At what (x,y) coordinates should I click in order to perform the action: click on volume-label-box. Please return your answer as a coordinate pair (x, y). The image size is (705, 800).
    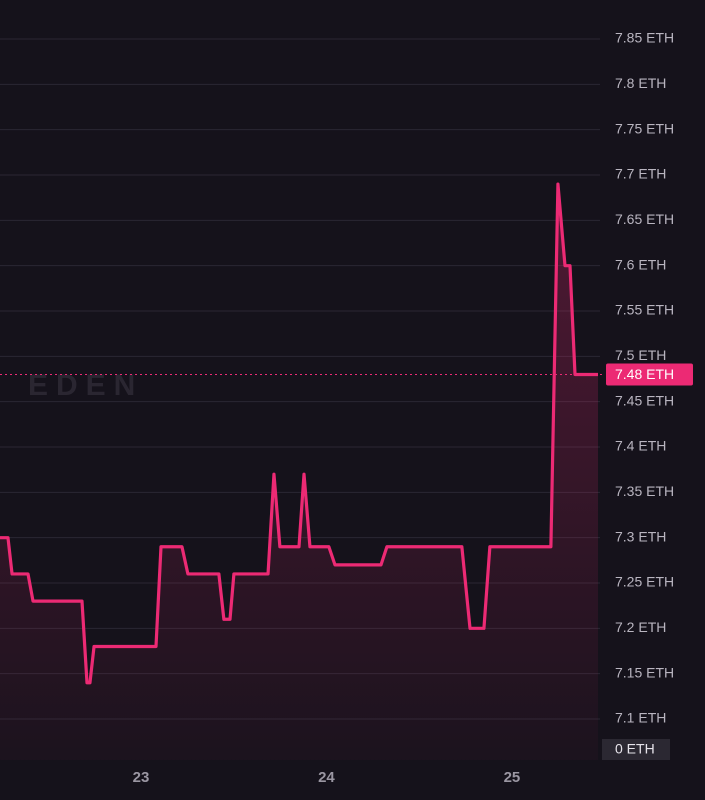
    Looking at the image, I should click on (636, 749).